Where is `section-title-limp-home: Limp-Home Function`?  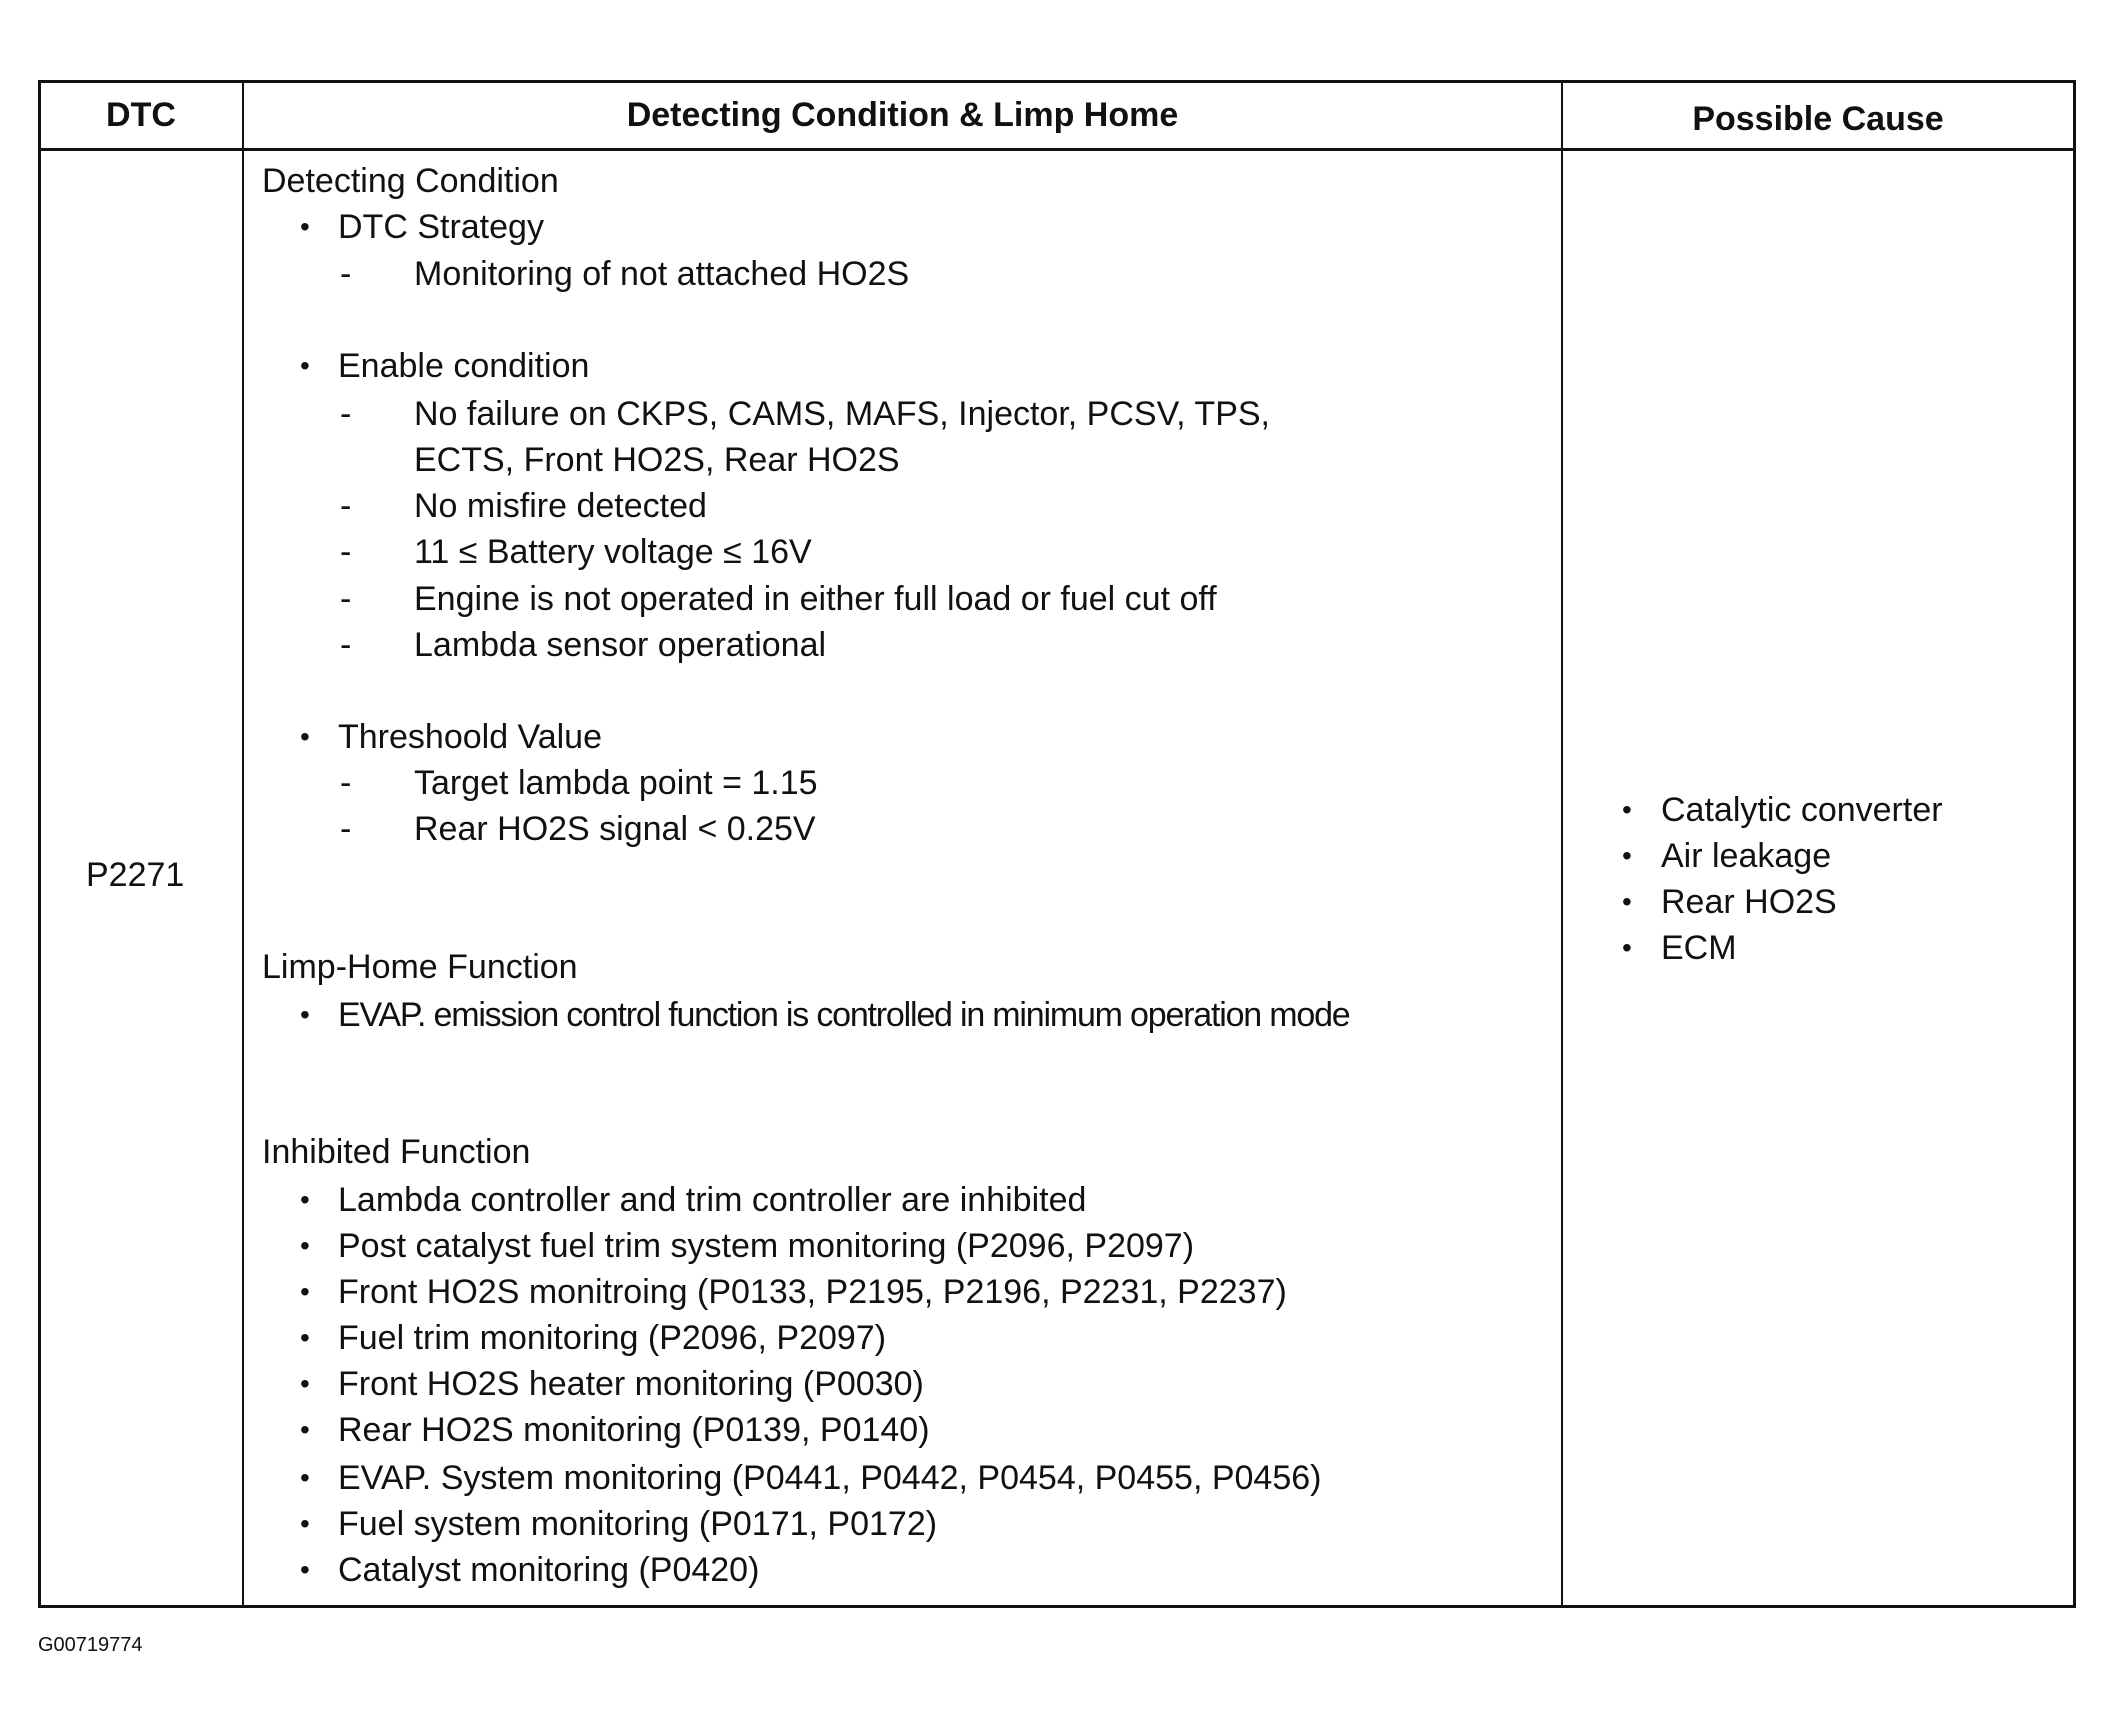 section-title-limp-home: Limp-Home Function is located at coordinates (420, 967).